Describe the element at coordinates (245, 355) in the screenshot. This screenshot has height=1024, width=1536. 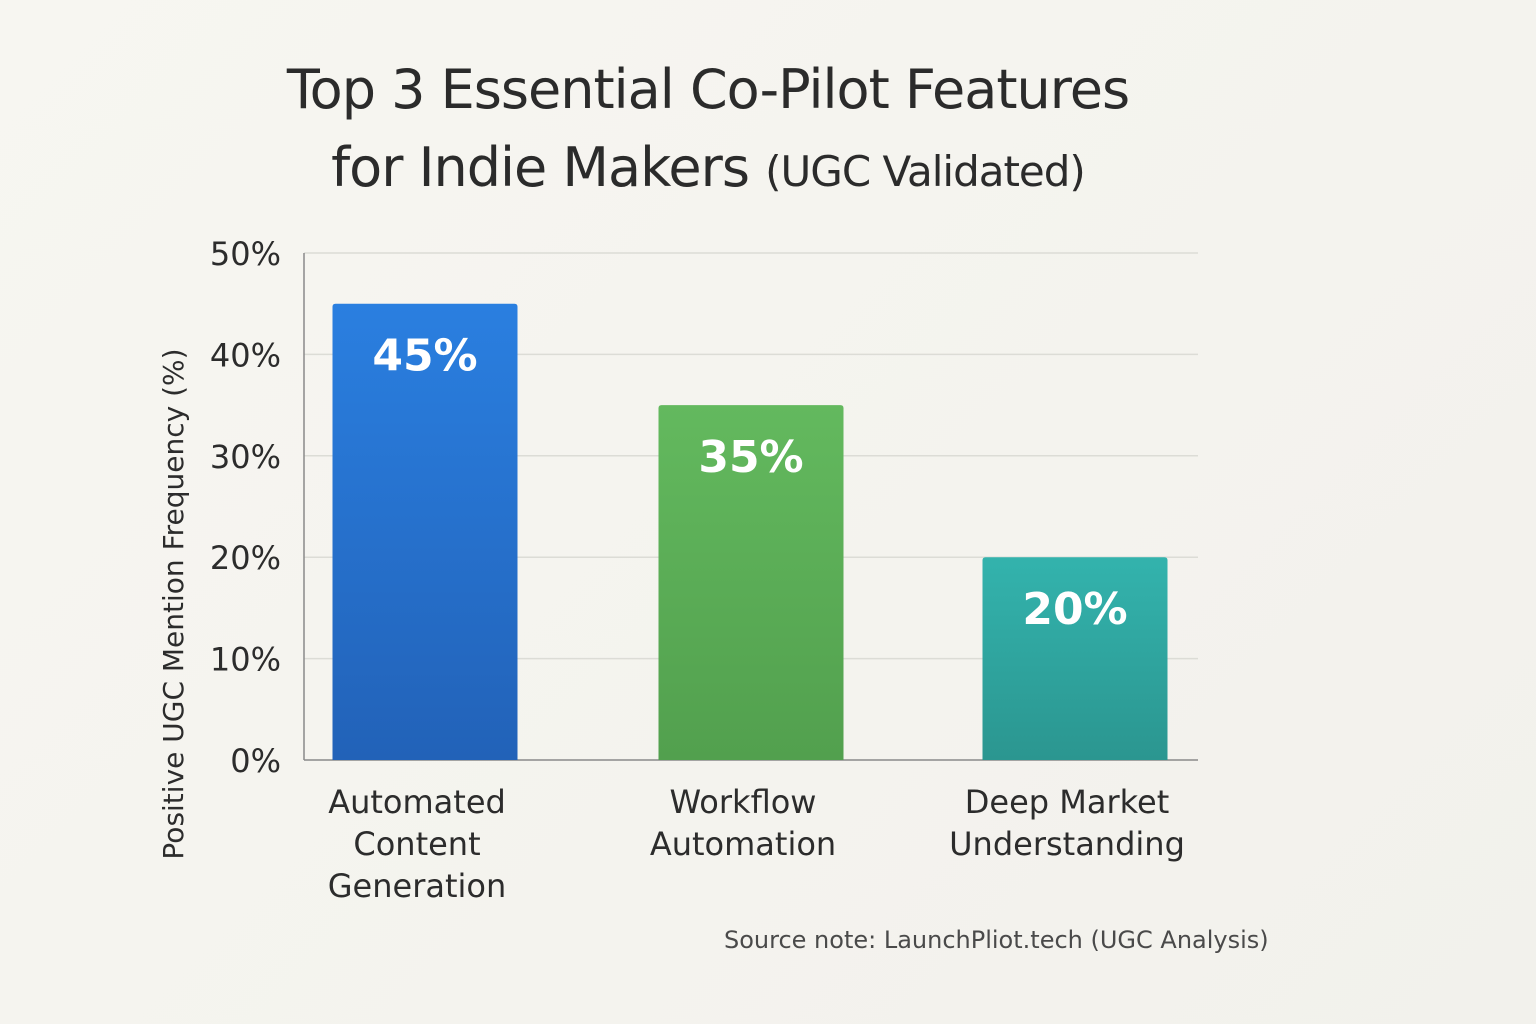
I see `y-tick-label: 40%` at that location.